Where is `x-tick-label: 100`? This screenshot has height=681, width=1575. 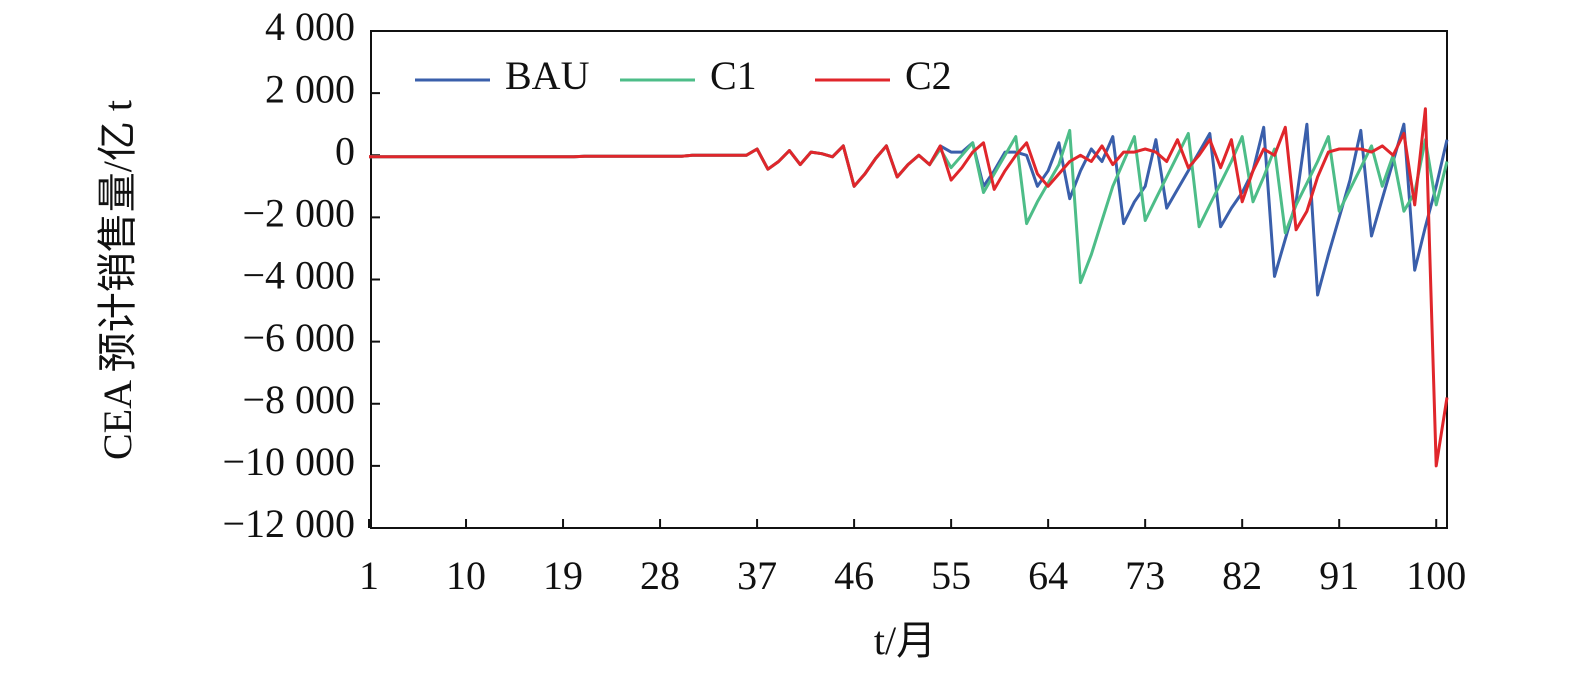 x-tick-label: 100 is located at coordinates (1436, 575).